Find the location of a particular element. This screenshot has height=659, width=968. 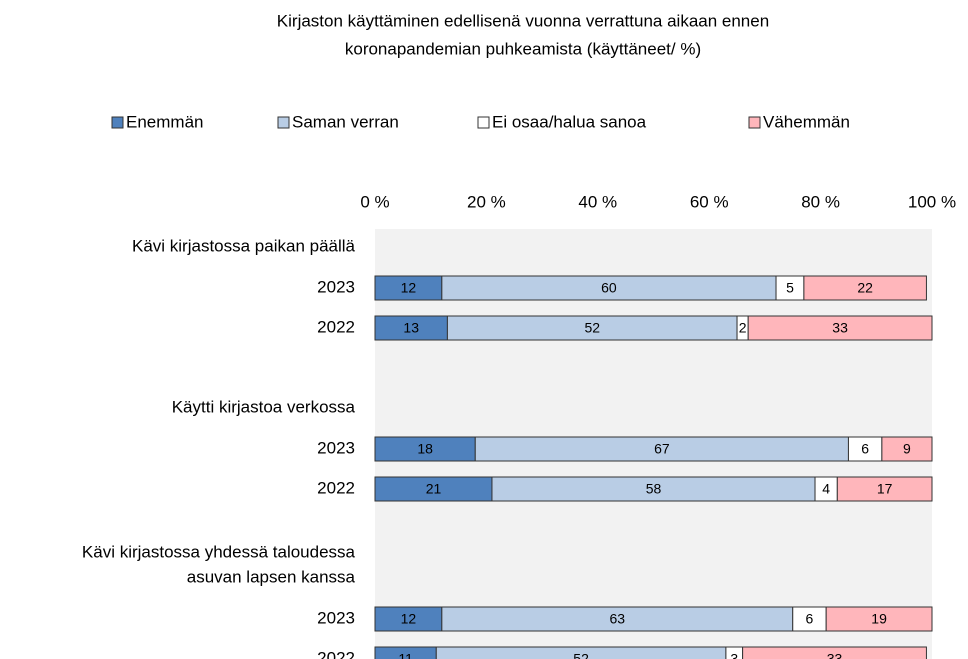

value-label: 63 is located at coordinates (618, 619).